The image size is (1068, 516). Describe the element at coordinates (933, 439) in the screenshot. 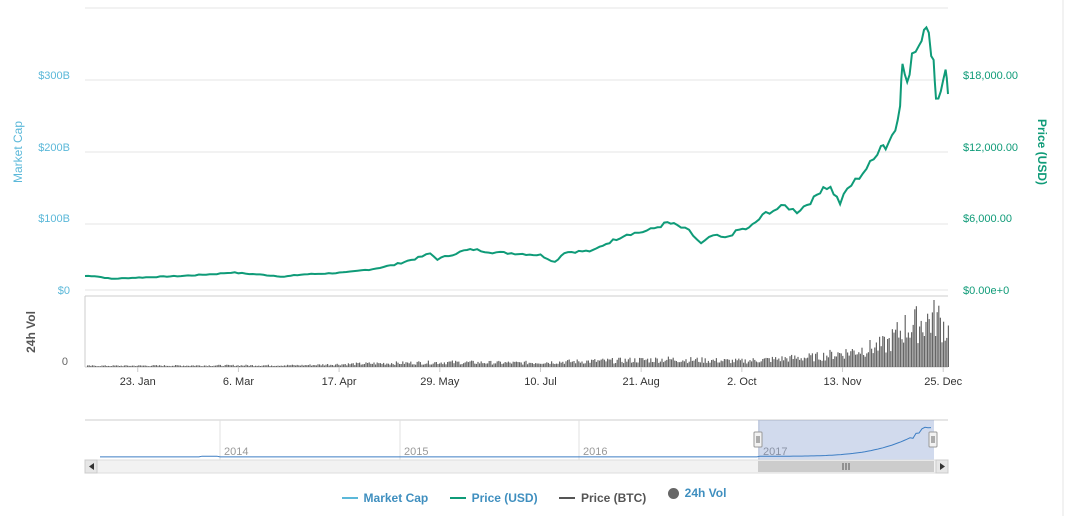

I see `navigator-right-handle` at that location.